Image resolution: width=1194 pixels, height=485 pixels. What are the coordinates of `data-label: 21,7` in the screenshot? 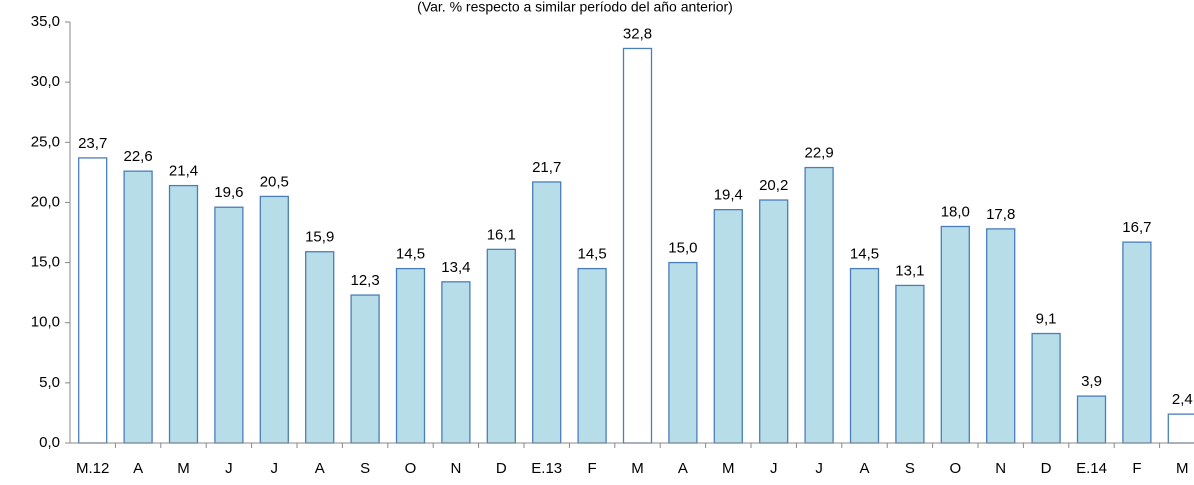 It's located at (546, 167).